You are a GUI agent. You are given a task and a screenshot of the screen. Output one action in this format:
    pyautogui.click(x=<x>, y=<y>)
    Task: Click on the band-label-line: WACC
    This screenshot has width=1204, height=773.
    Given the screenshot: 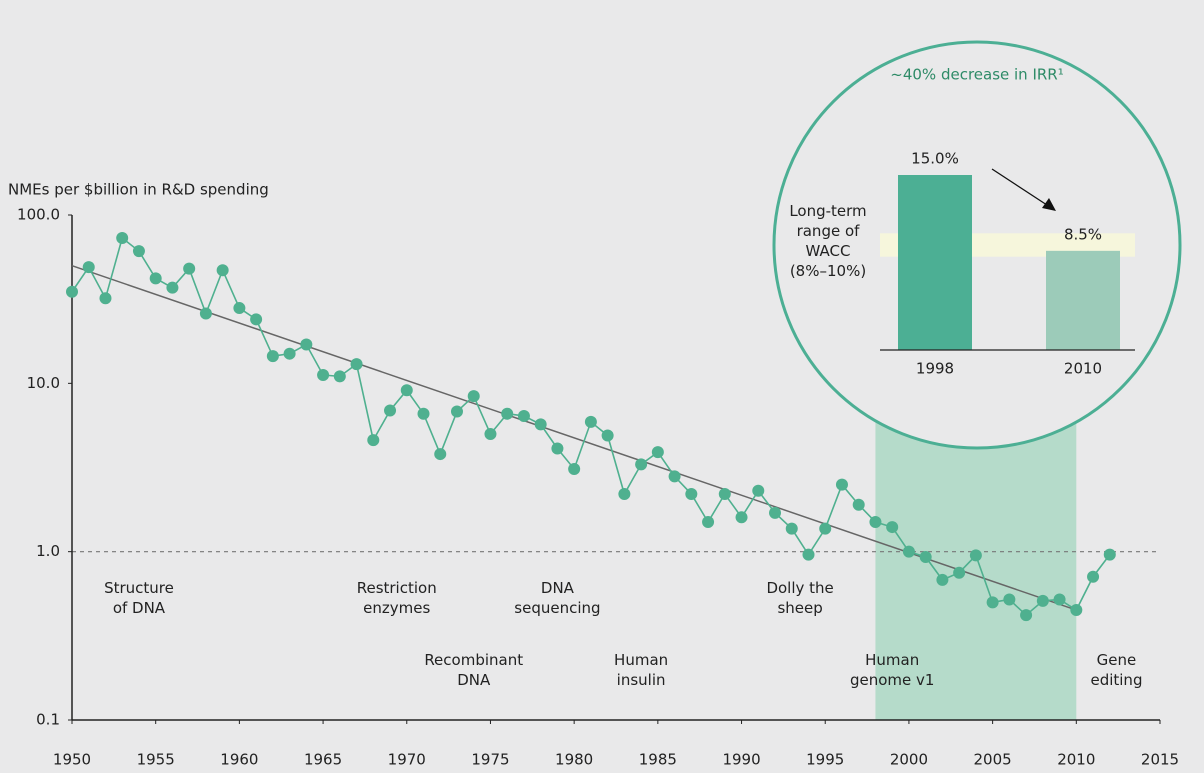 What is the action you would take?
    pyautogui.click(x=828, y=251)
    